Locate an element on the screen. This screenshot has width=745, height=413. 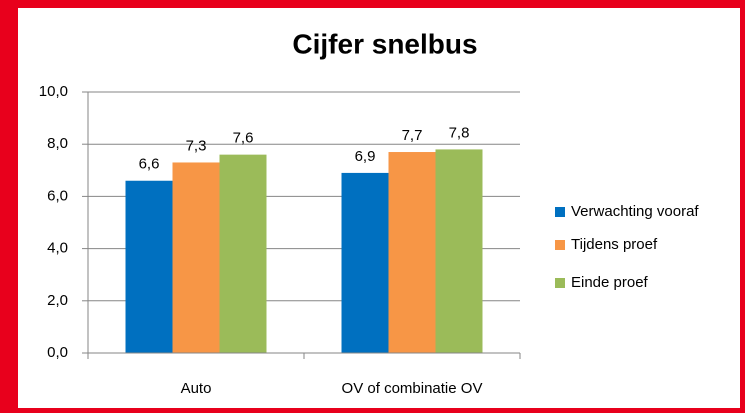
chart-title: Cijfer snelbus is located at coordinates (384, 43).